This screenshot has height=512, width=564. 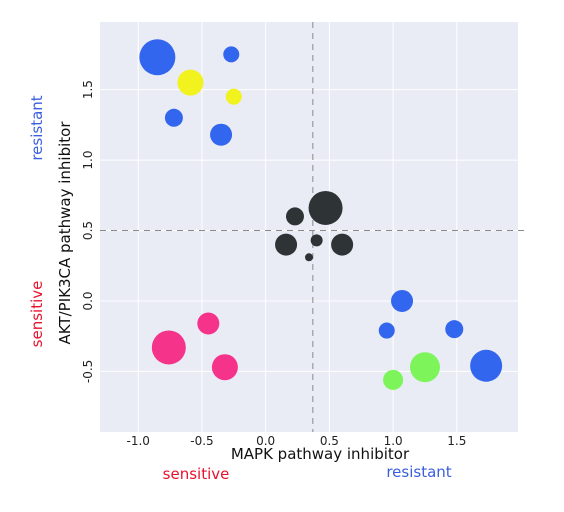 I want to click on y-tick-label: 0.5, so click(x=88, y=230).